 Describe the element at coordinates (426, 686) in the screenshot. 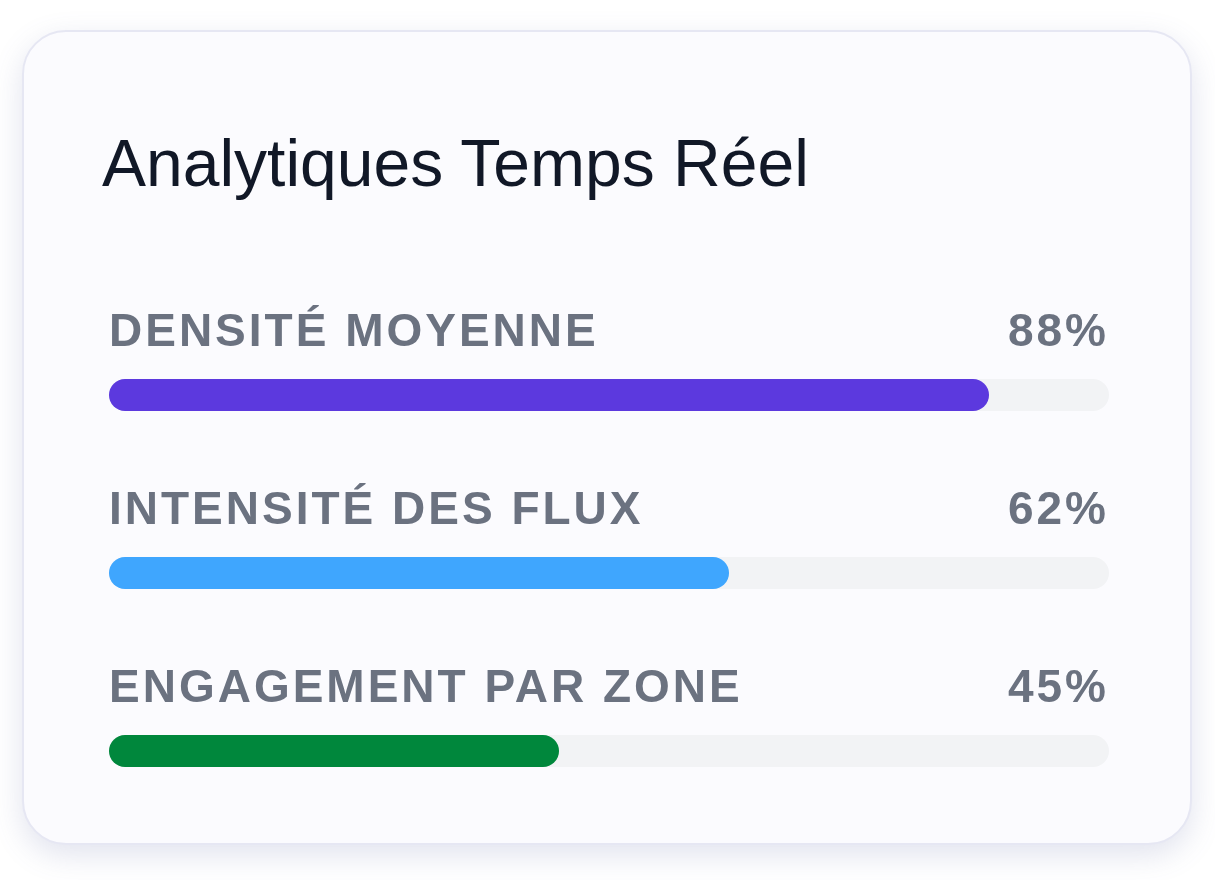

I see `y-tick-label: ENGAGEMENT PAR ZONE` at that location.